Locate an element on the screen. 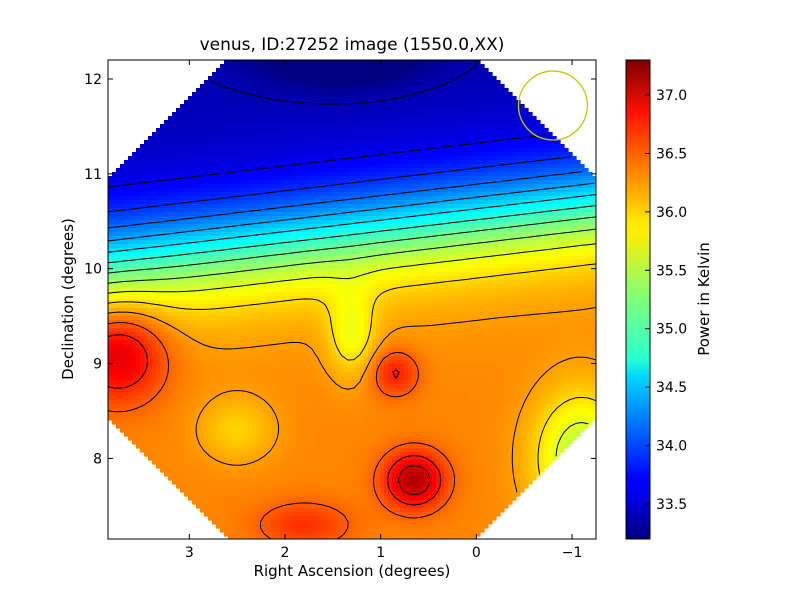  colorbar-tick-label: 34.5 is located at coordinates (671, 388).